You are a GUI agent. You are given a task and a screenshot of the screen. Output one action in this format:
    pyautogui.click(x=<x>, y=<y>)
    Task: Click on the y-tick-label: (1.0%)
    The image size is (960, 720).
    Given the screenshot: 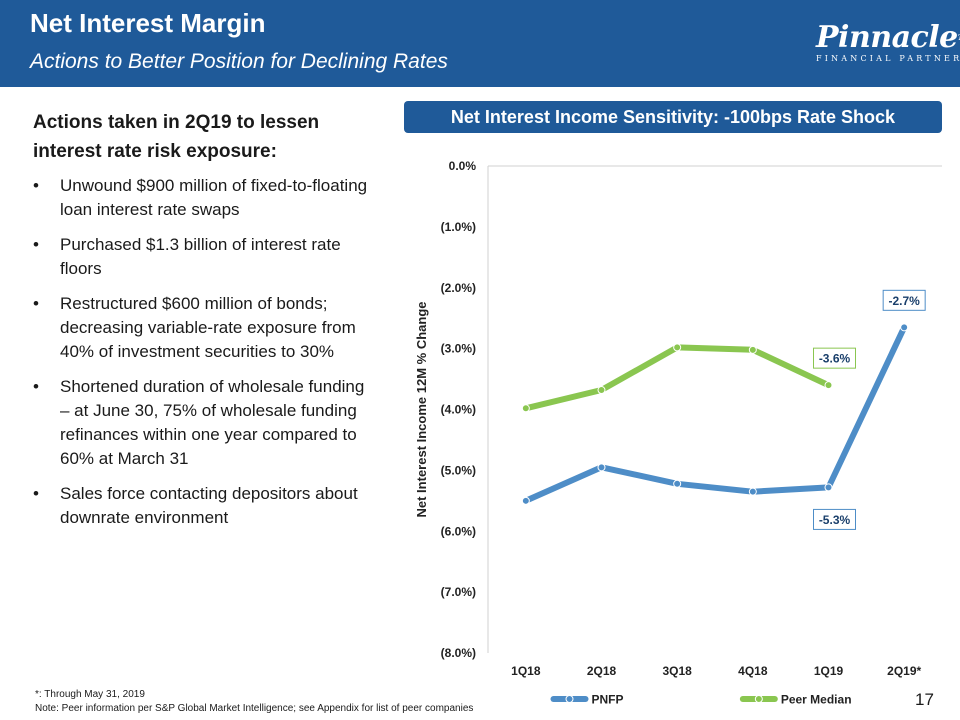 What is the action you would take?
    pyautogui.click(x=458, y=227)
    